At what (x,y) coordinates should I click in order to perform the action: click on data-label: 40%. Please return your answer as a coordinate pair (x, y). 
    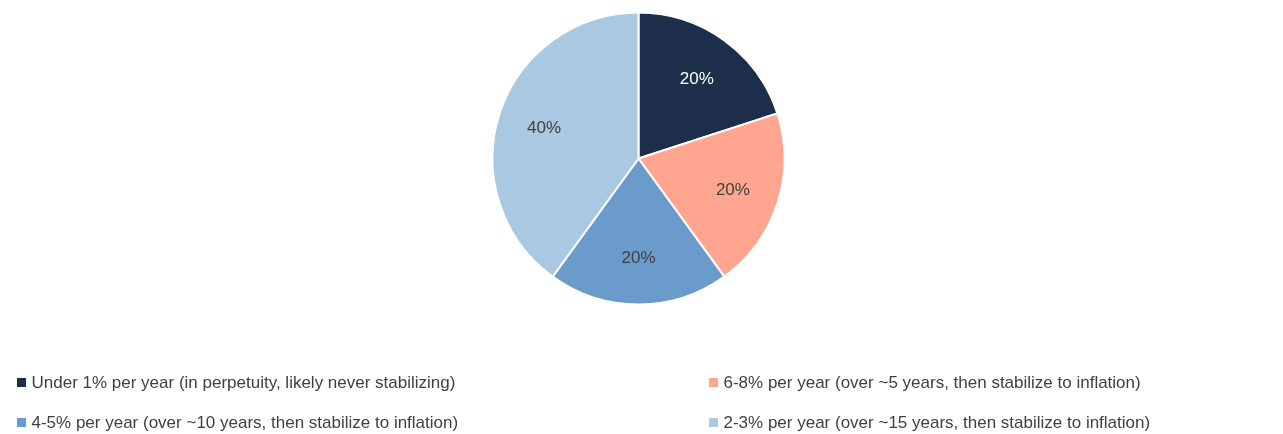
    Looking at the image, I should click on (544, 128).